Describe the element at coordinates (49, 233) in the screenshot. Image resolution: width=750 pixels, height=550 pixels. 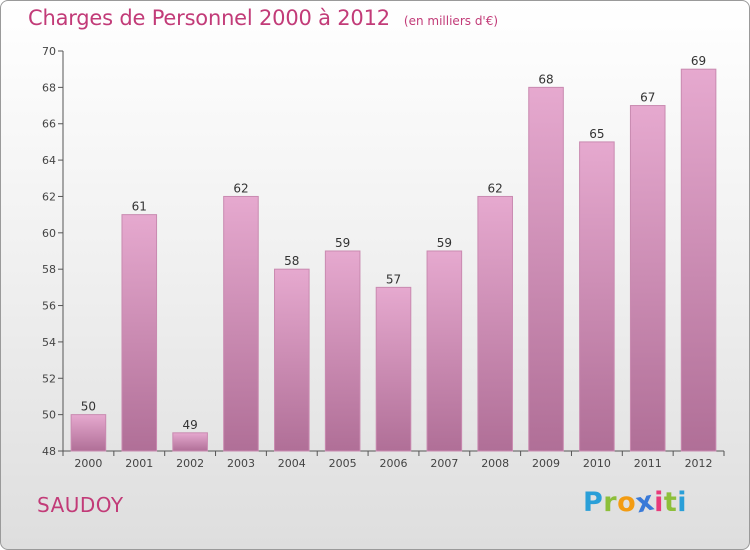
I see `y-tick-label: 60` at that location.